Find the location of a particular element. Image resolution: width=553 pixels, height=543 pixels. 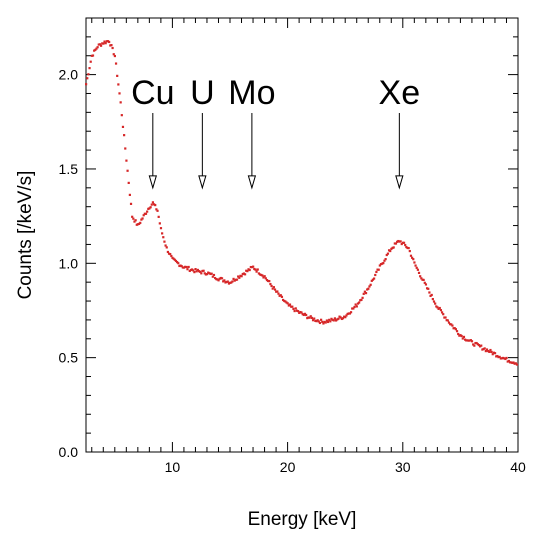

x-tick-label: 10 is located at coordinates (173, 467).